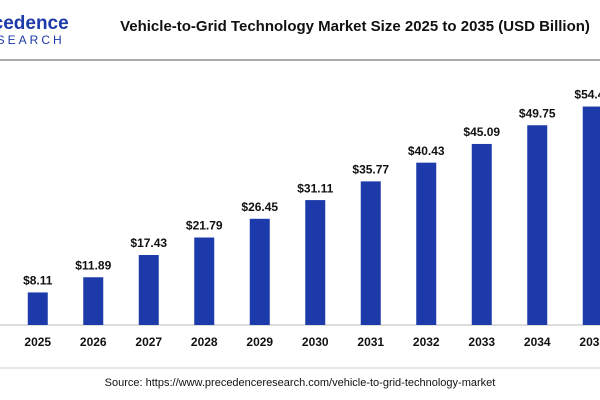 The image size is (600, 400). What do you see at coordinates (34, 23) in the screenshot?
I see `logo-name: Precedence` at bounding box center [34, 23].